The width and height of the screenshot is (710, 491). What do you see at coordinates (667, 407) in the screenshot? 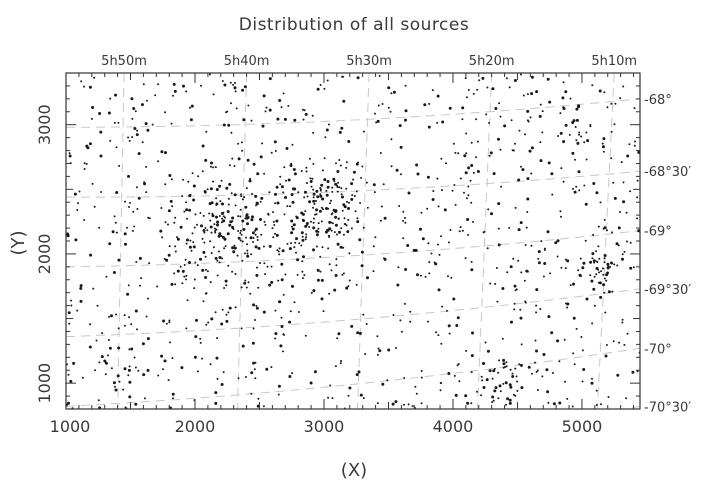
I see `dec-label: -70°30′` at bounding box center [667, 407].